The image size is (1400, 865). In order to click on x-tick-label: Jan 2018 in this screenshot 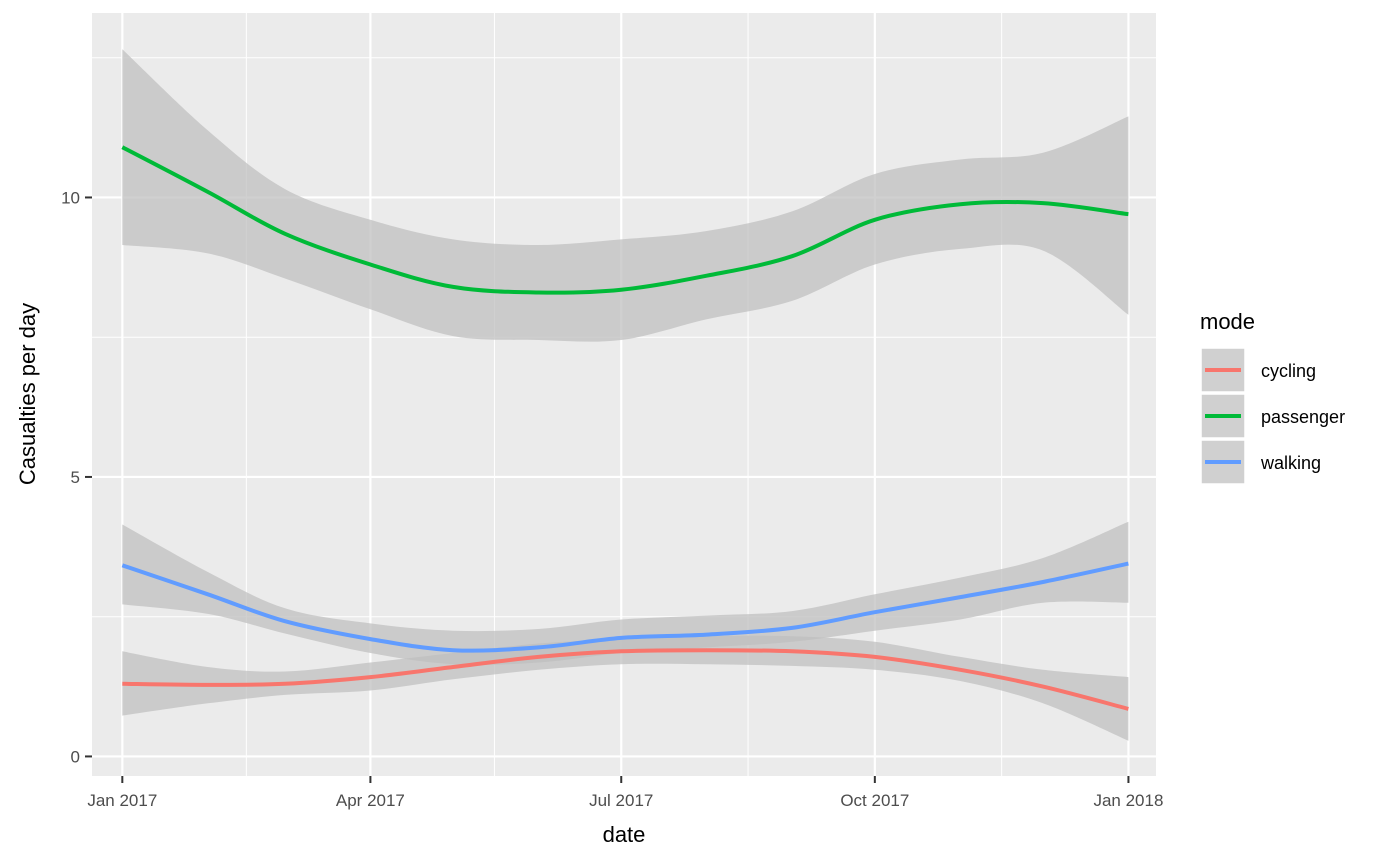, I will do `click(1128, 800)`.